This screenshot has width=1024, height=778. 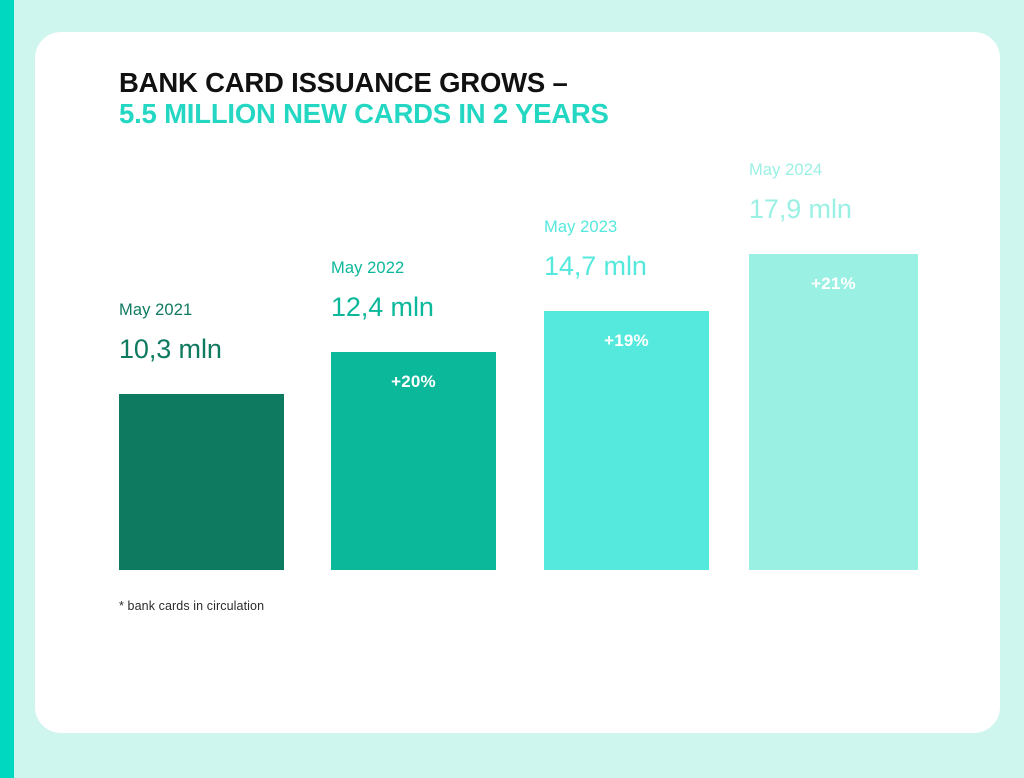 I want to click on chart-title-line-2: 5.5 MILLION NEW CARDS IN 2 YEARS, so click(x=364, y=113).